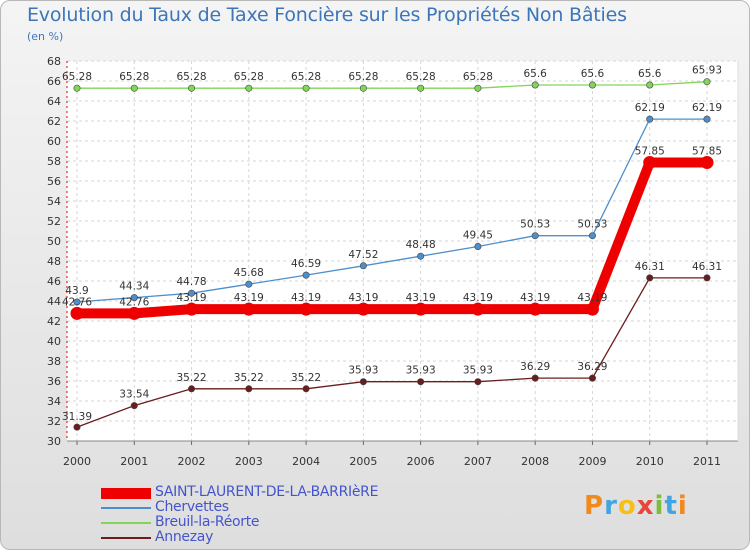 This screenshot has height=550, width=750. What do you see at coordinates (707, 461) in the screenshot?
I see `x-tick-label: 2011` at bounding box center [707, 461].